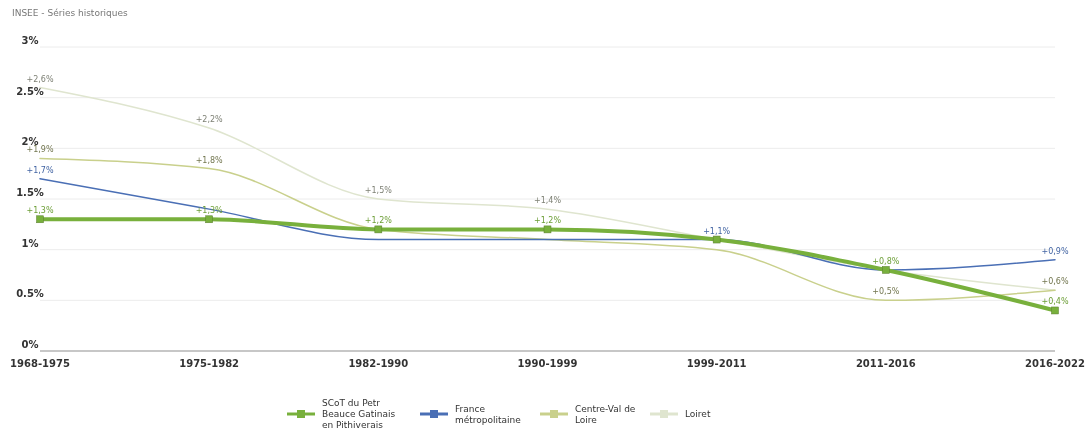  What do you see at coordinates (30, 243) in the screenshot?
I see `y-tick-label: 1%` at bounding box center [30, 243].